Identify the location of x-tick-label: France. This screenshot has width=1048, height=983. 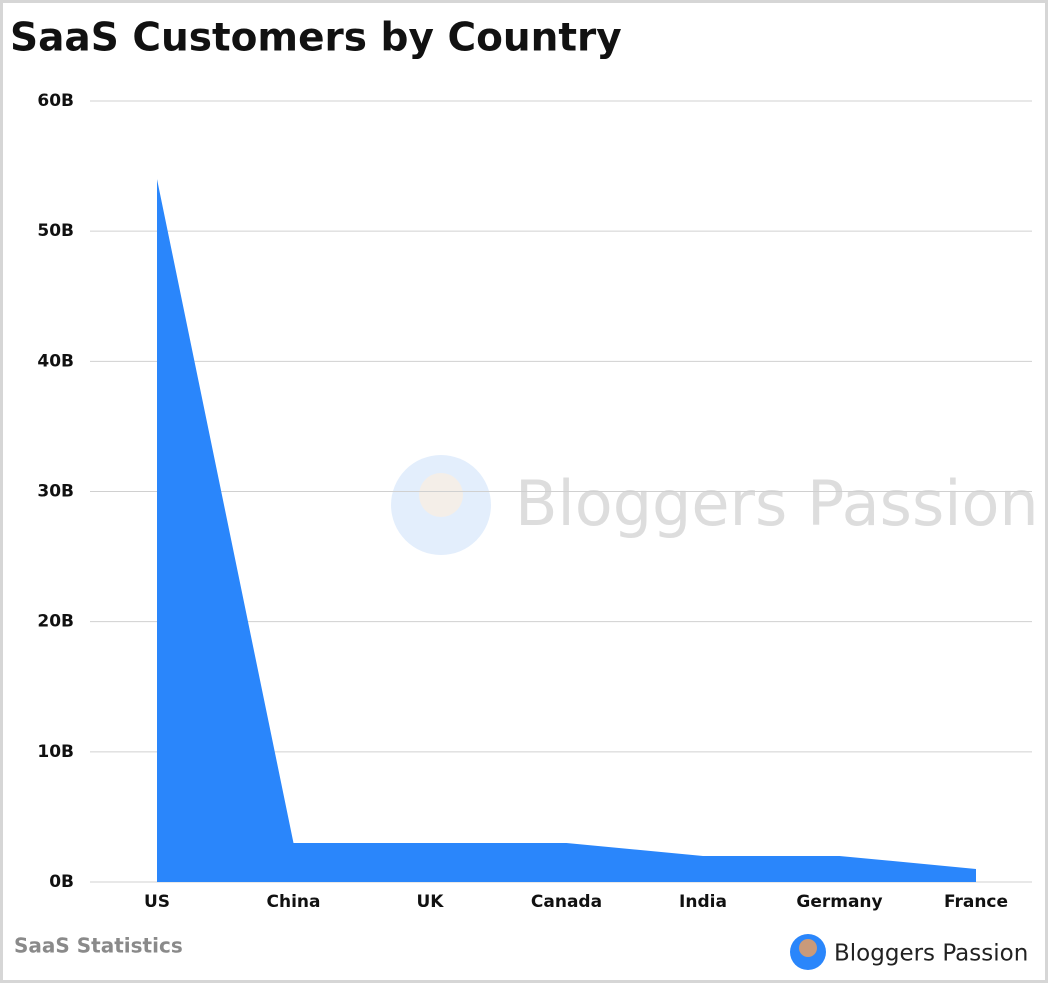
(976, 902).